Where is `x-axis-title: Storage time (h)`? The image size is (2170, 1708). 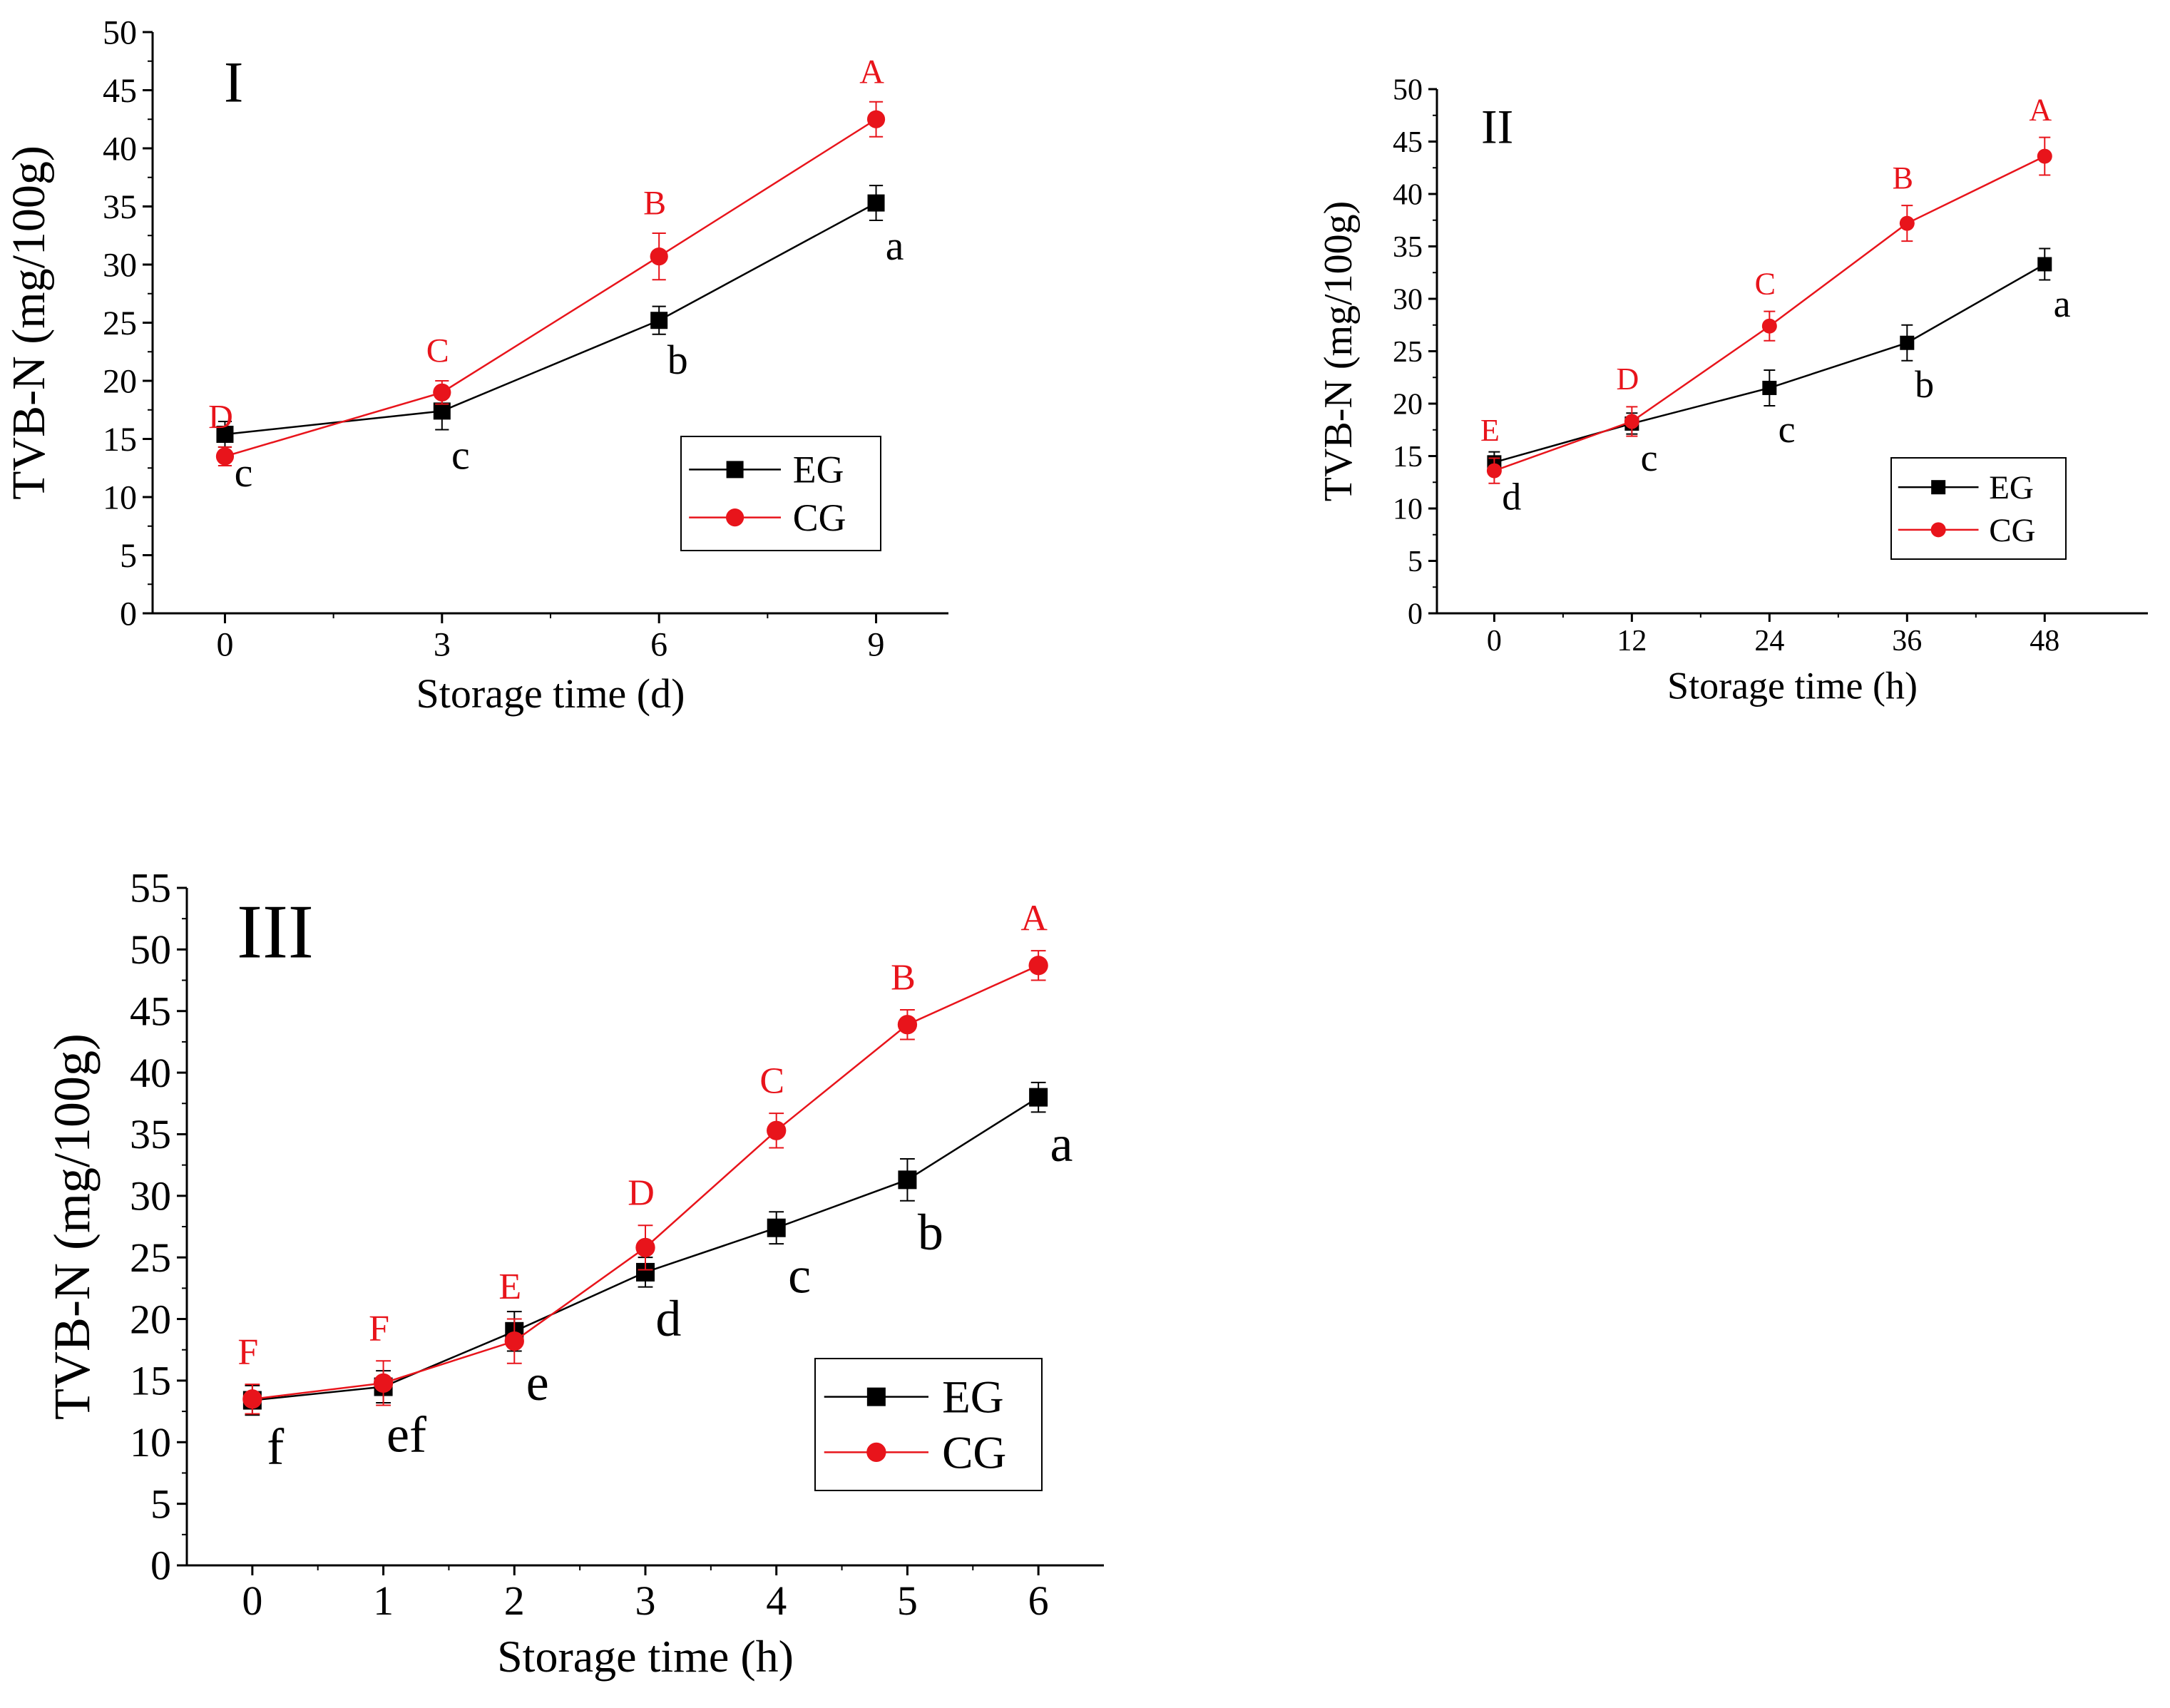 x-axis-title: Storage time (h) is located at coordinates (645, 1656).